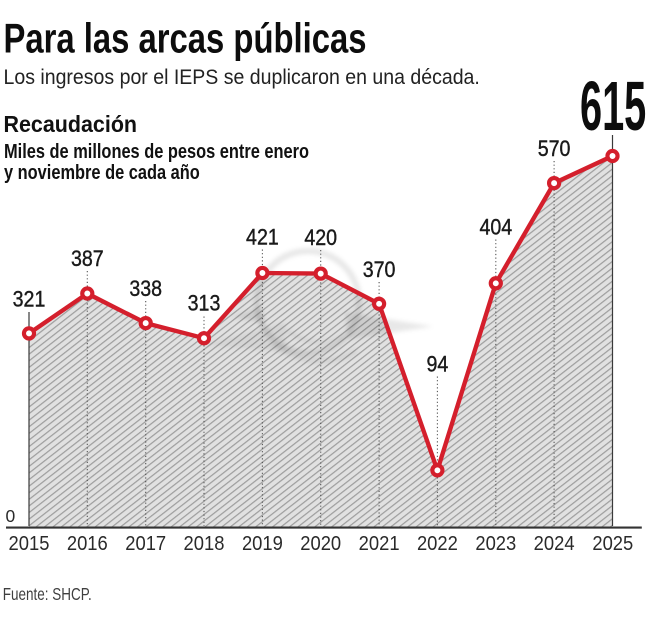  Describe the element at coordinates (47, 594) in the screenshot. I see `svg-text: Fuente: SHCP.` at that location.